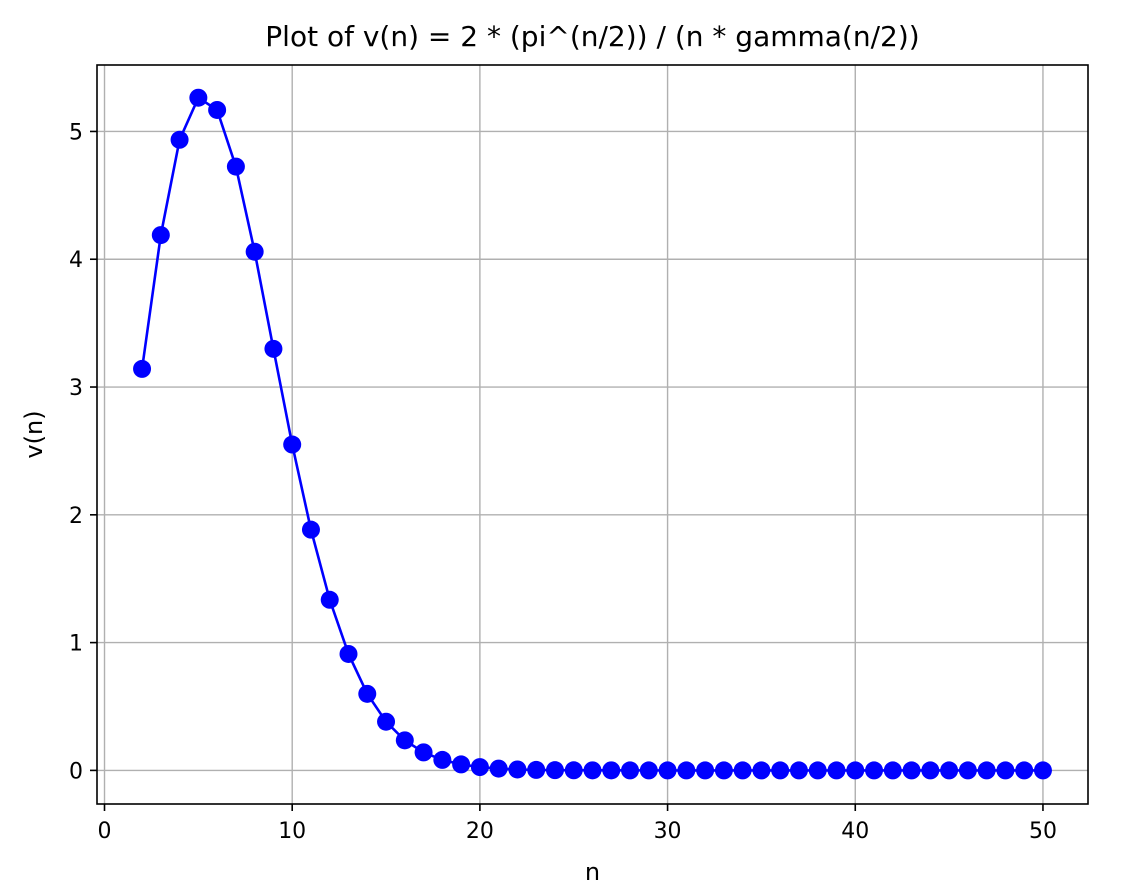  I want to click on x-tick-label: 10, so click(292, 831).